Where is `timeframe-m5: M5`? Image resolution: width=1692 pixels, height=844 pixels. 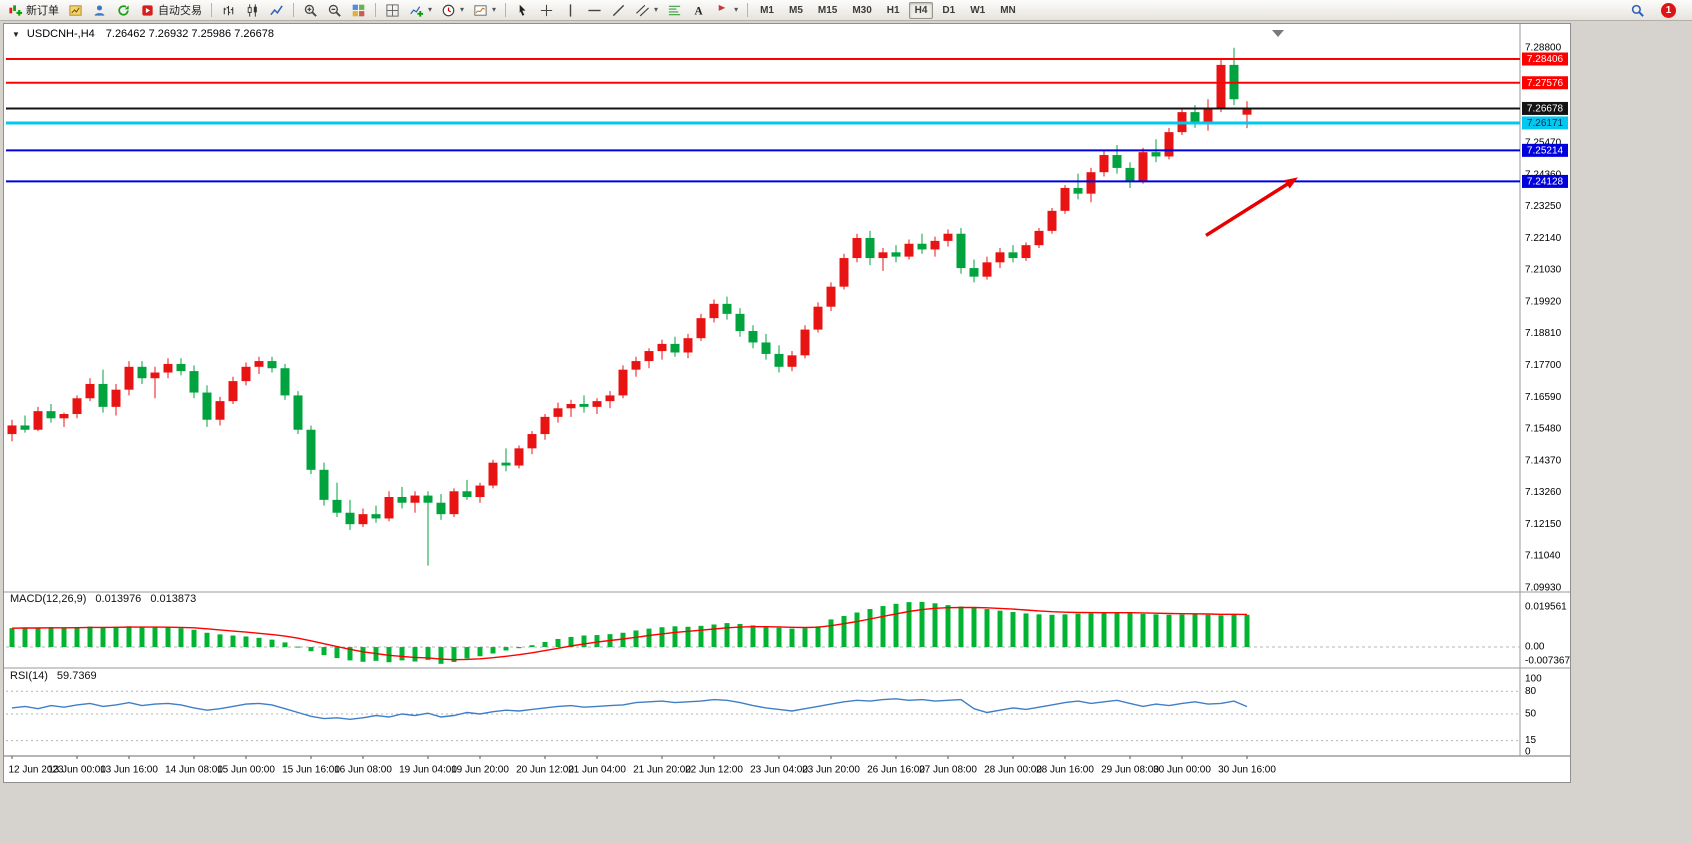
timeframe-m5: M5 is located at coordinates (795, 10).